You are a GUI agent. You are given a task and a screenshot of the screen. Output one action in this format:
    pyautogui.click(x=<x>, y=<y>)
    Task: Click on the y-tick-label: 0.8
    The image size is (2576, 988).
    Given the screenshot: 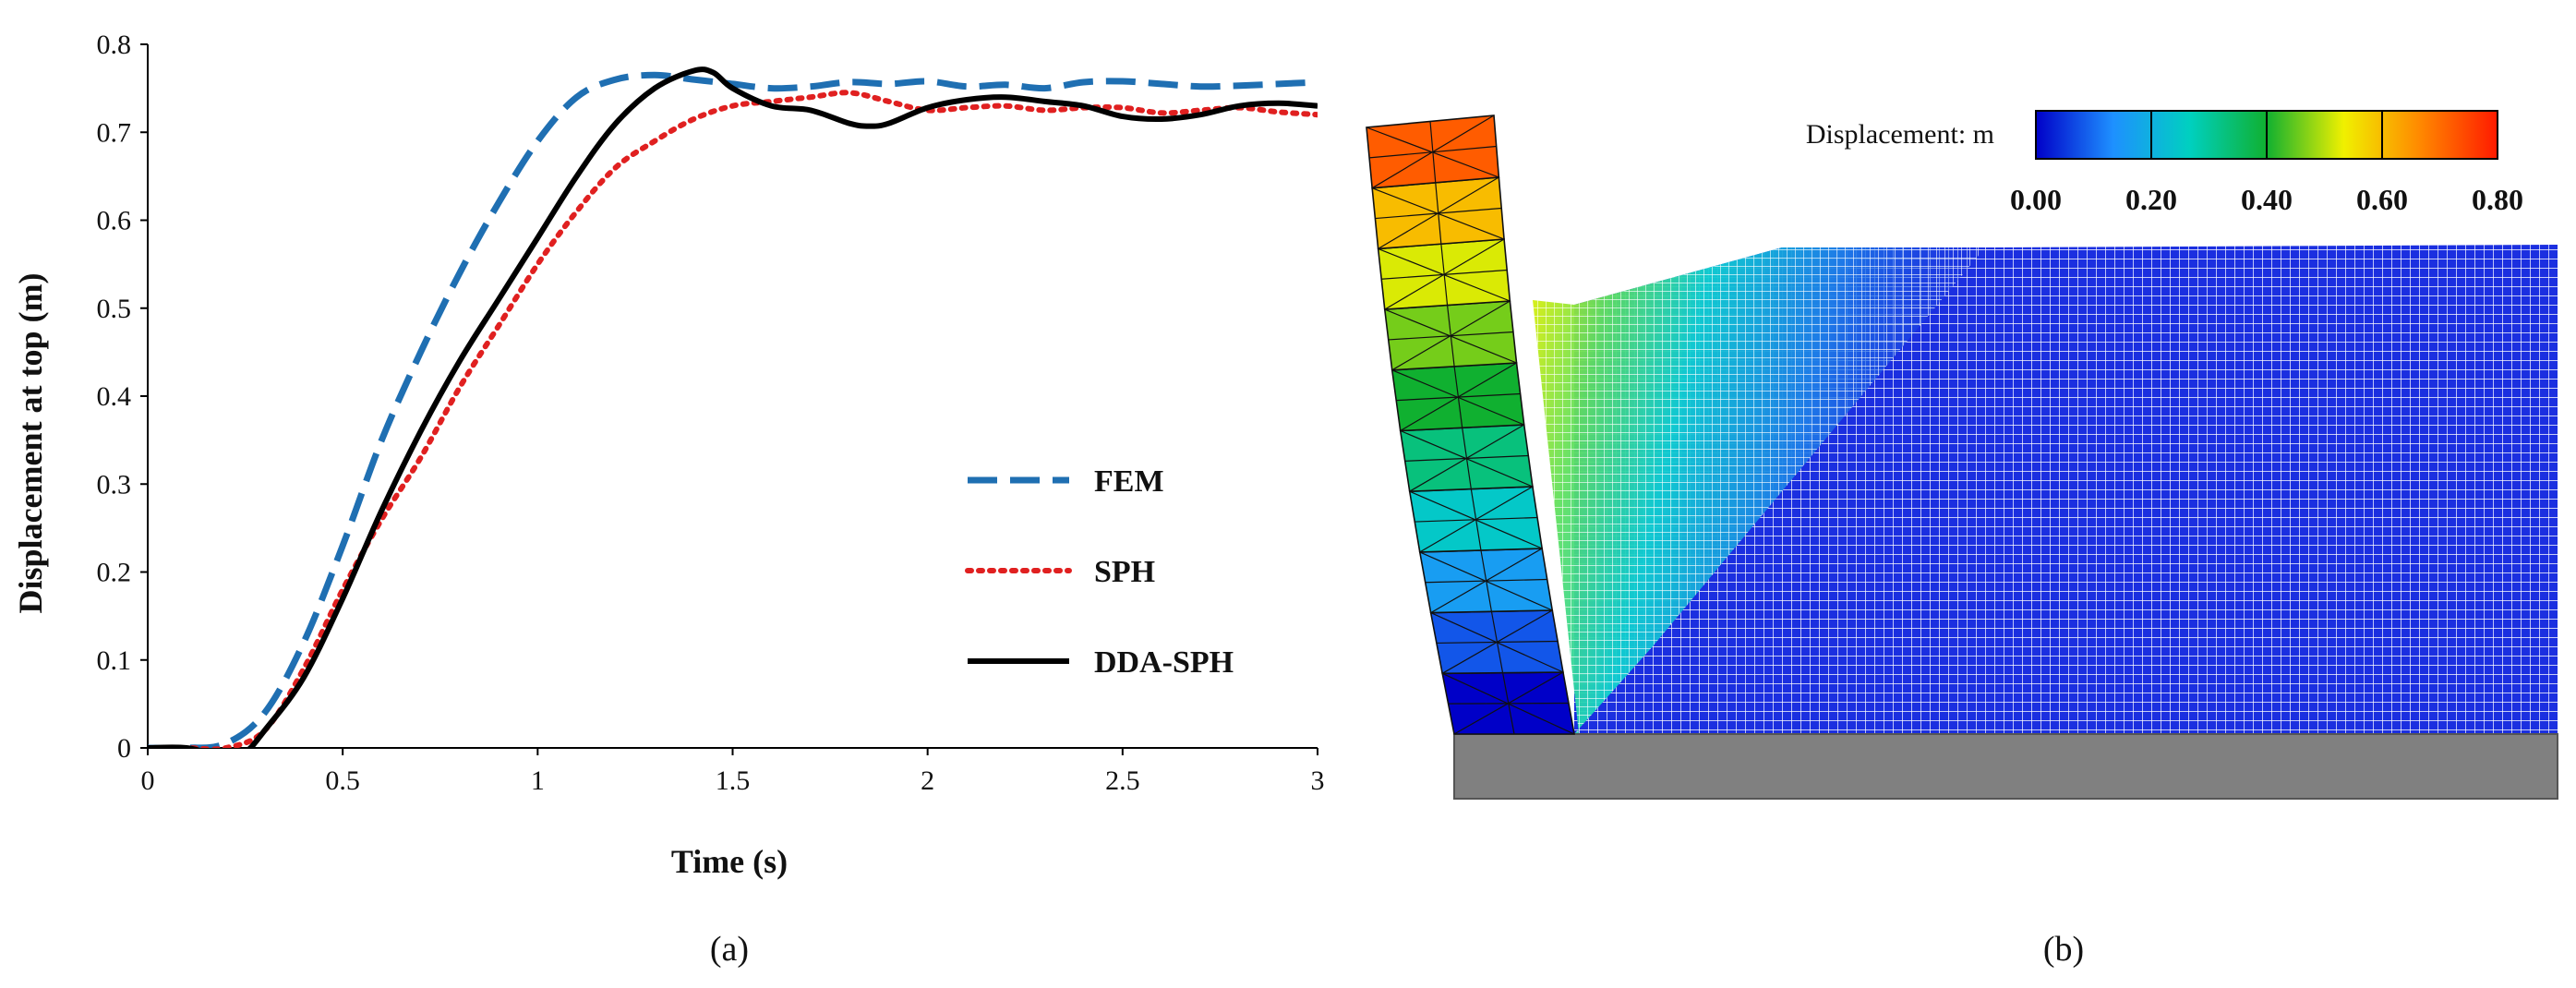 What is the action you would take?
    pyautogui.click(x=114, y=45)
    